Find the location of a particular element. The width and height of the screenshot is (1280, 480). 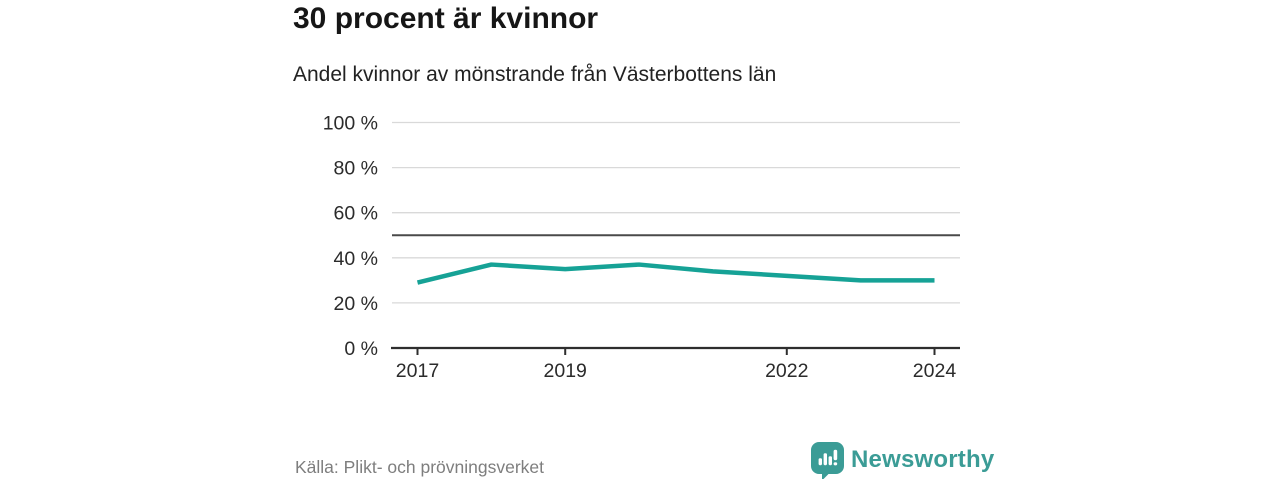

y-axis-tick-label: 60 % is located at coordinates (356, 214).